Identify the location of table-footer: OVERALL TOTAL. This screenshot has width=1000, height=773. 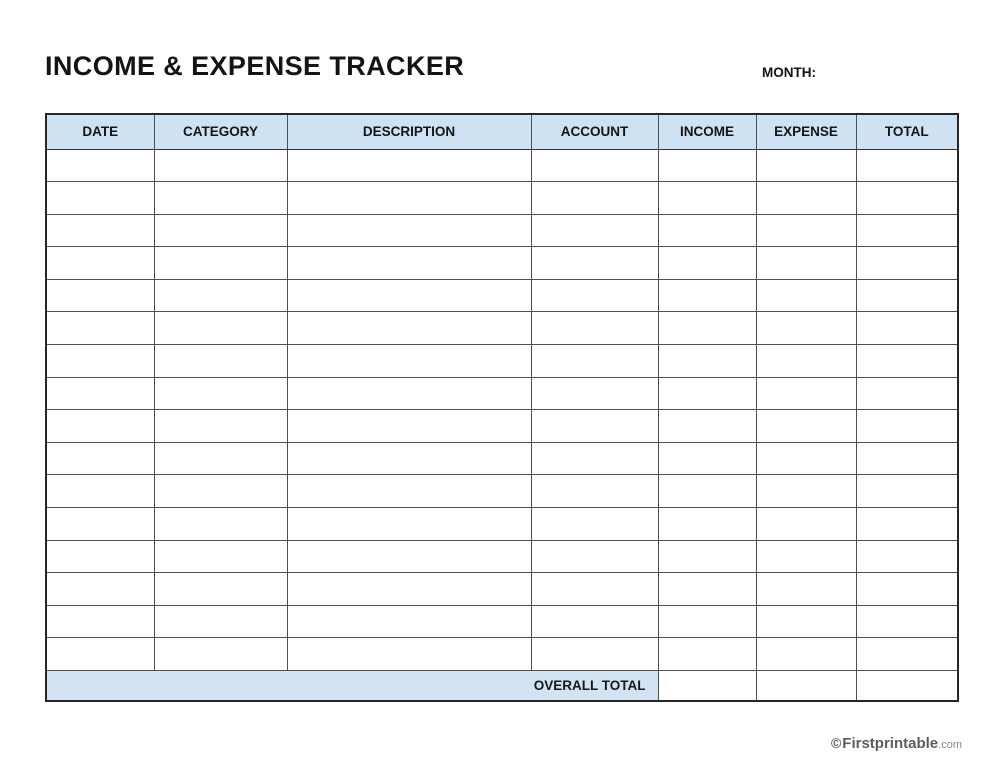
(502, 685).